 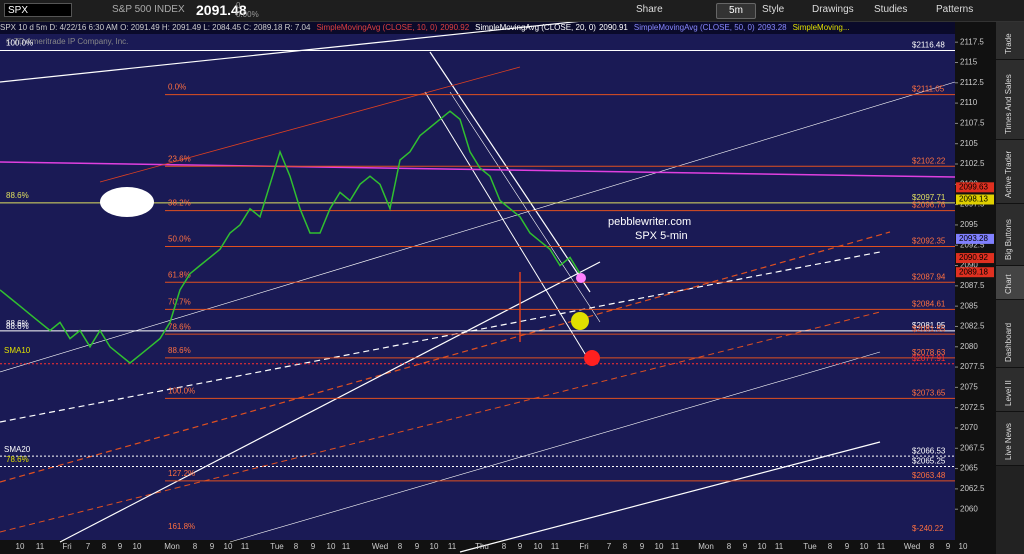 What do you see at coordinates (929, 241) in the screenshot?
I see `level-label: $2092.35` at bounding box center [929, 241].